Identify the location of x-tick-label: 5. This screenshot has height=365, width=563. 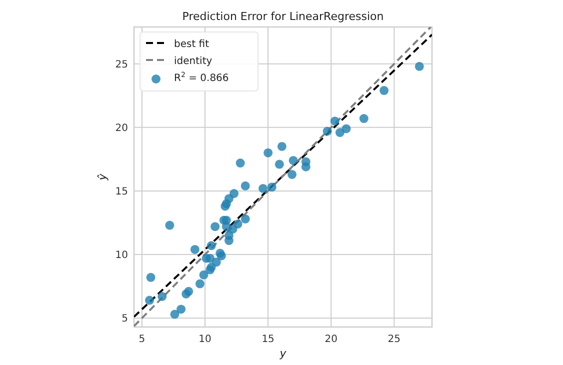
(142, 339).